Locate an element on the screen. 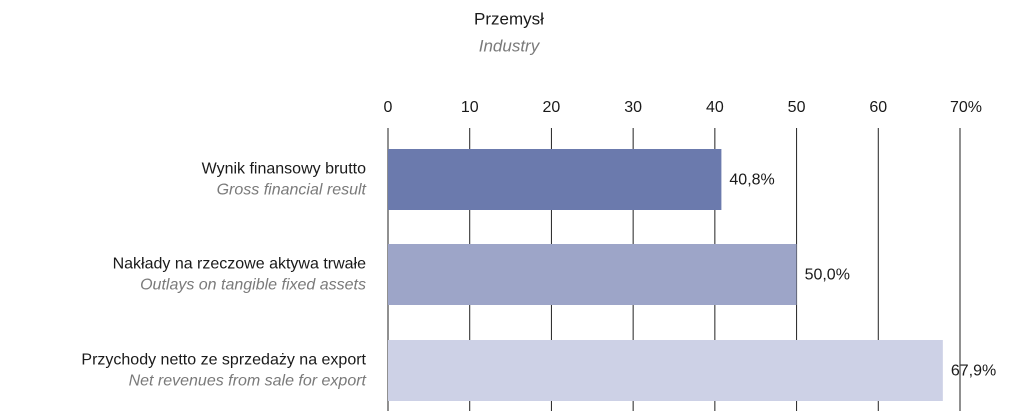 The width and height of the screenshot is (1012, 411). x-tick-label: 20 is located at coordinates (552, 107).